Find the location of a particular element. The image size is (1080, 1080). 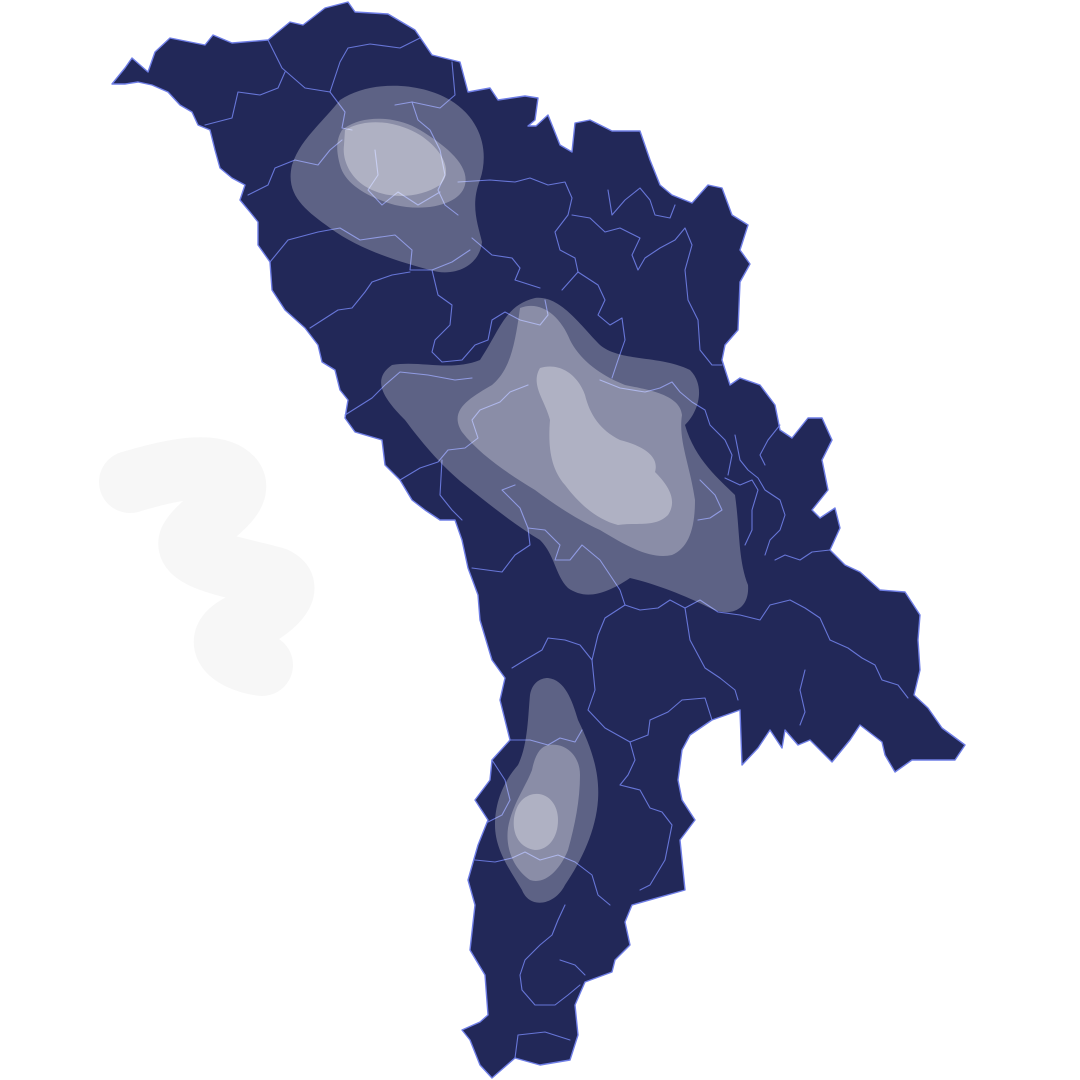

highlight-zone-south-mid is located at coordinates (543, 812).